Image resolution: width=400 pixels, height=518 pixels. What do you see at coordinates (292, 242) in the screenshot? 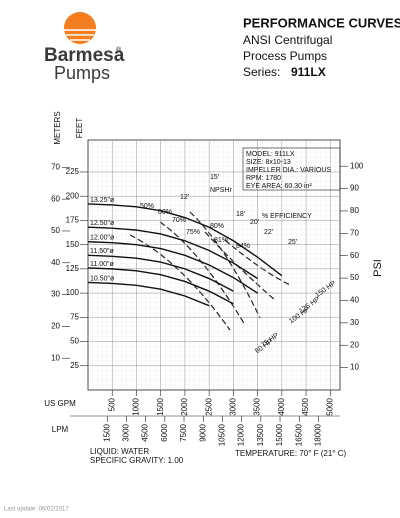
I see `annotation: 25'` at bounding box center [292, 242].